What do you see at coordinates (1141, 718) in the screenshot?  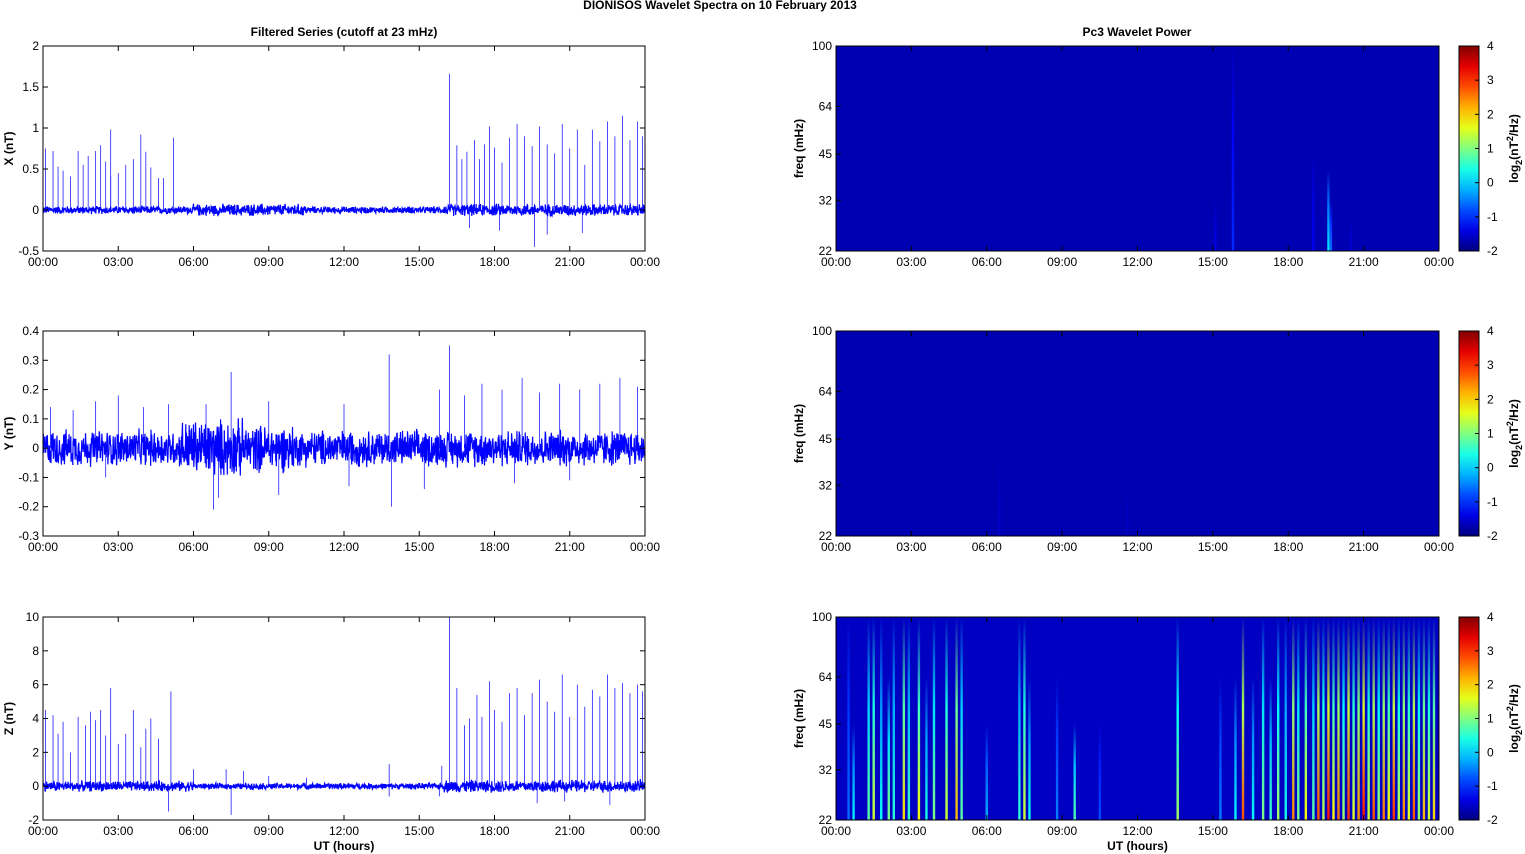 I see `heatmap-layer` at bounding box center [1141, 718].